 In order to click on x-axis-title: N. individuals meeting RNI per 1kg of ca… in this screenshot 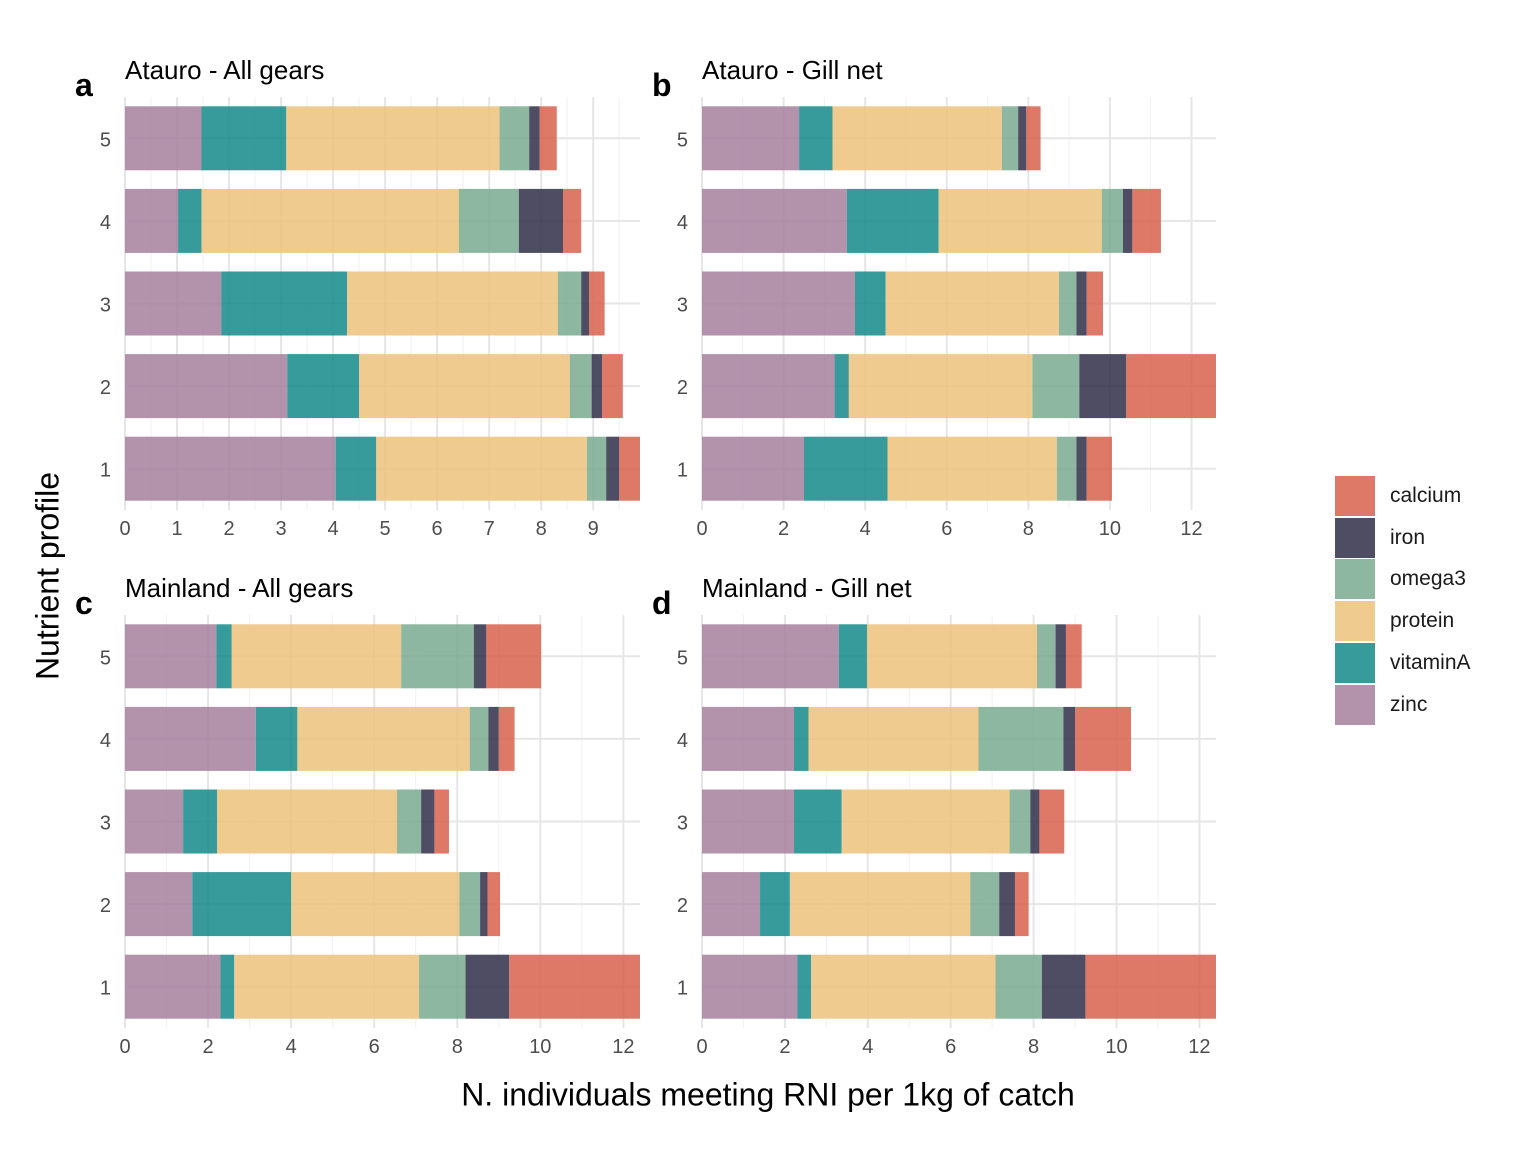, I will do `click(768, 1094)`.